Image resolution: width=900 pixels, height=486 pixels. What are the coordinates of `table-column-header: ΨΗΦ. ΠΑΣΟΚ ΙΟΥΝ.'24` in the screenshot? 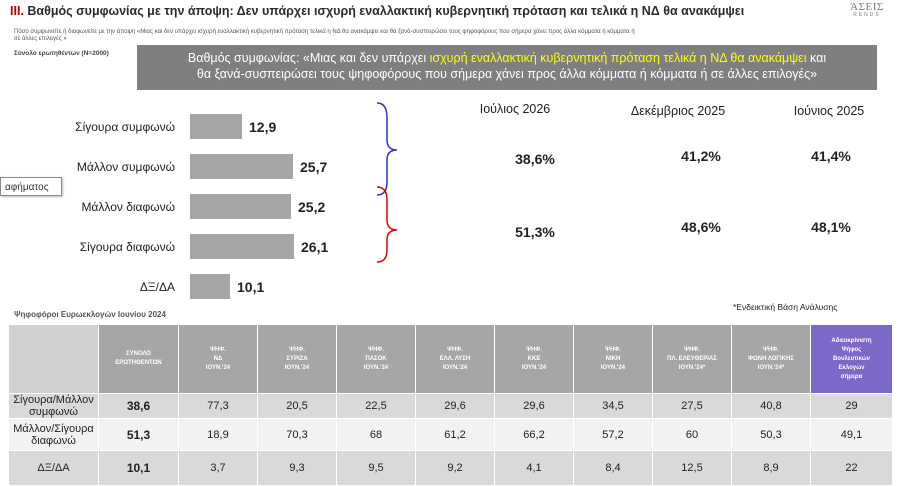 It's located at (376, 359).